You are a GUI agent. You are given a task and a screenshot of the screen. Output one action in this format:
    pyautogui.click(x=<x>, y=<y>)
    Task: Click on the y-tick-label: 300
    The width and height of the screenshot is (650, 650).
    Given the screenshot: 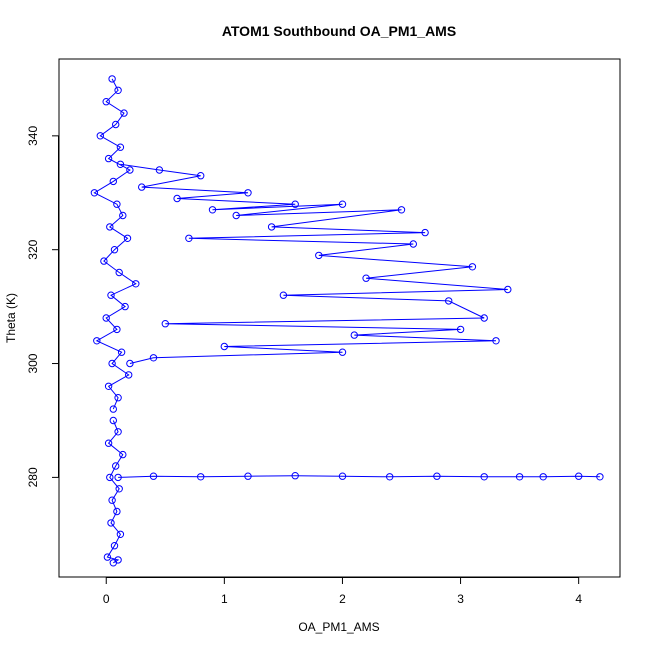 What is the action you would take?
    pyautogui.click(x=33, y=363)
    